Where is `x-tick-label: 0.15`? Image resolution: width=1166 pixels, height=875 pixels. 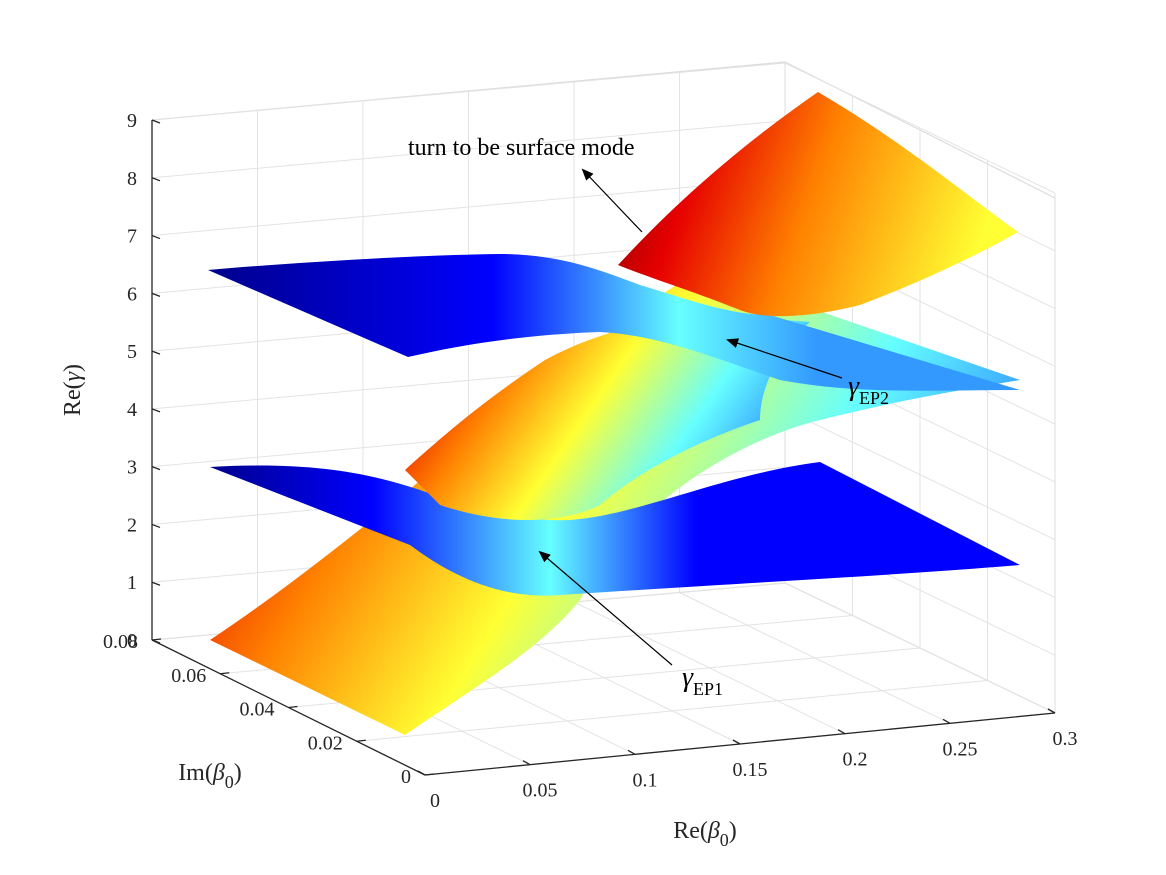 x-tick-label: 0.15 is located at coordinates (750, 770).